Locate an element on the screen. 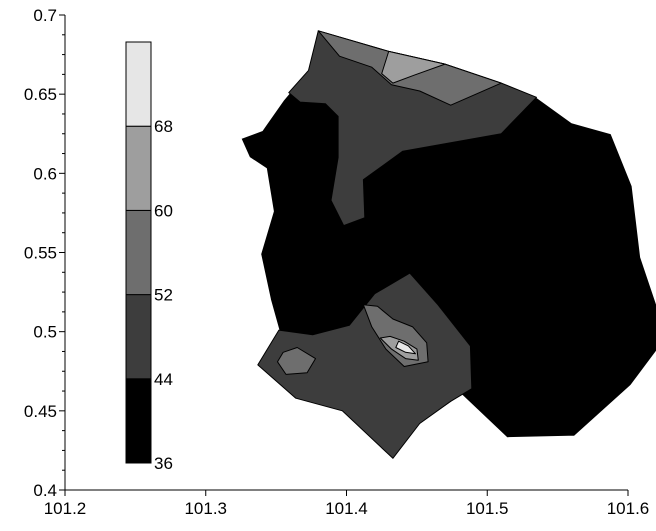 This screenshot has width=656, height=531. x-tick-label: 101.4 is located at coordinates (346, 508).